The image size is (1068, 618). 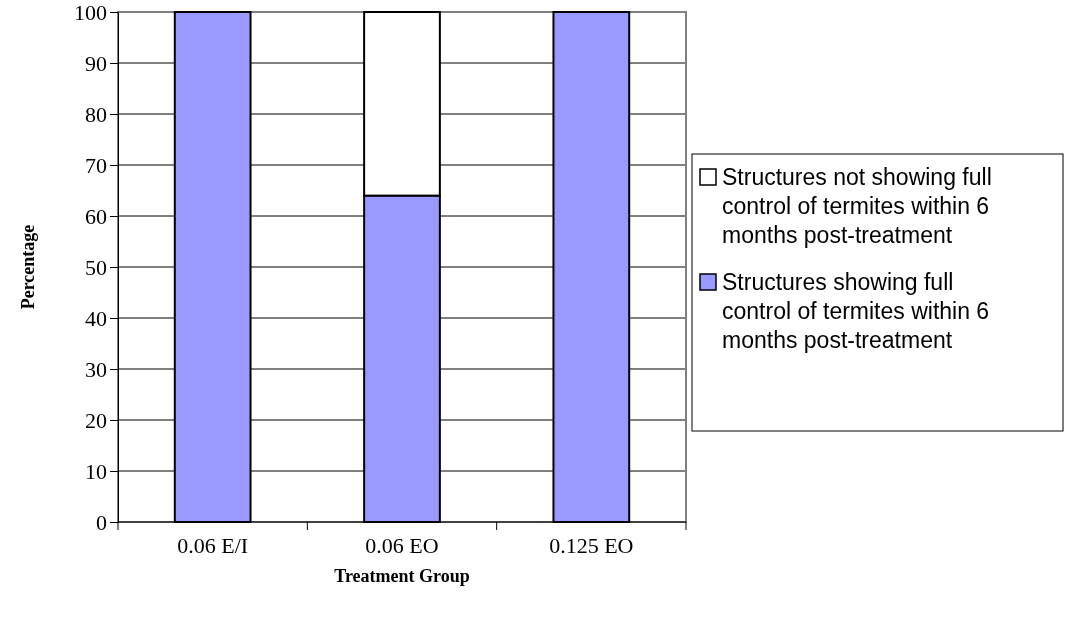 I want to click on legend-label: Structures not showing full control of termites within 6 months post-treatment, so click(x=857, y=206).